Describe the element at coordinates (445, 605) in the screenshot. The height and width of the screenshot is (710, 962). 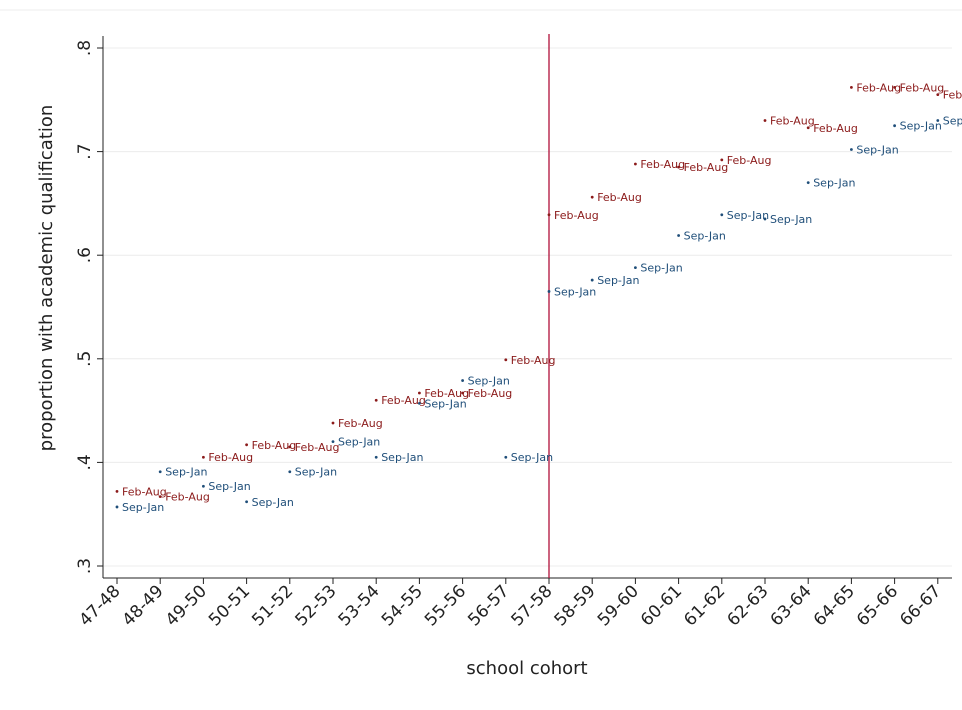
I see `x-tick-label: 55-56` at that location.